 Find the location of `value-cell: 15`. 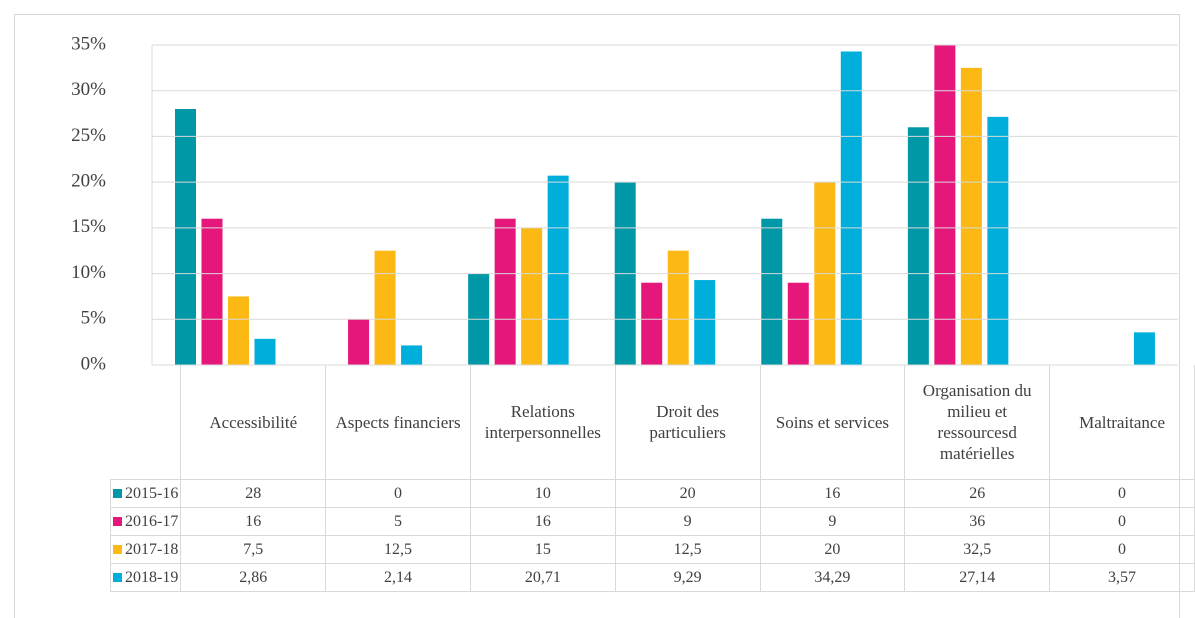

value-cell: 15 is located at coordinates (542, 549).